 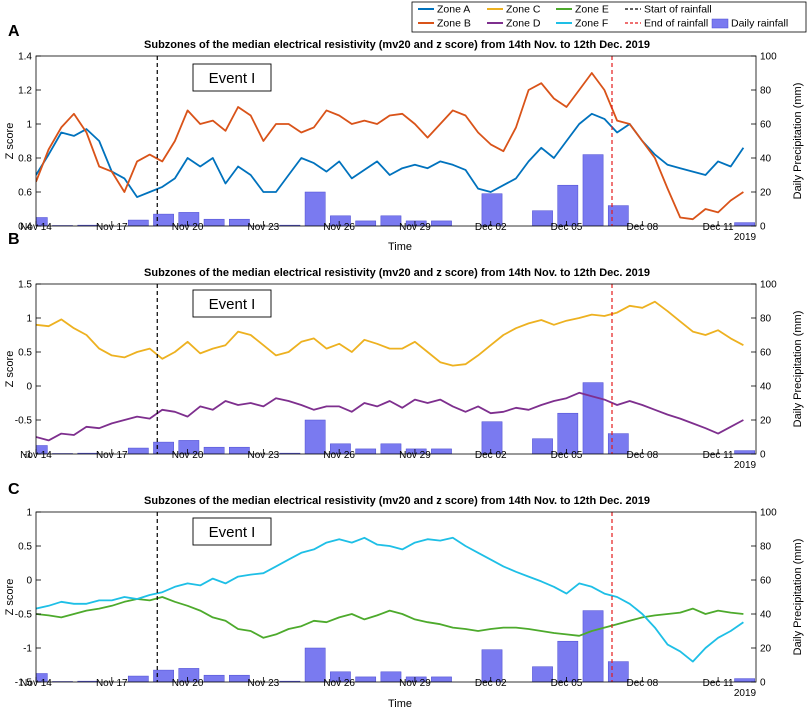 I want to click on panel-a-event-label: Event I, so click(x=232, y=78).